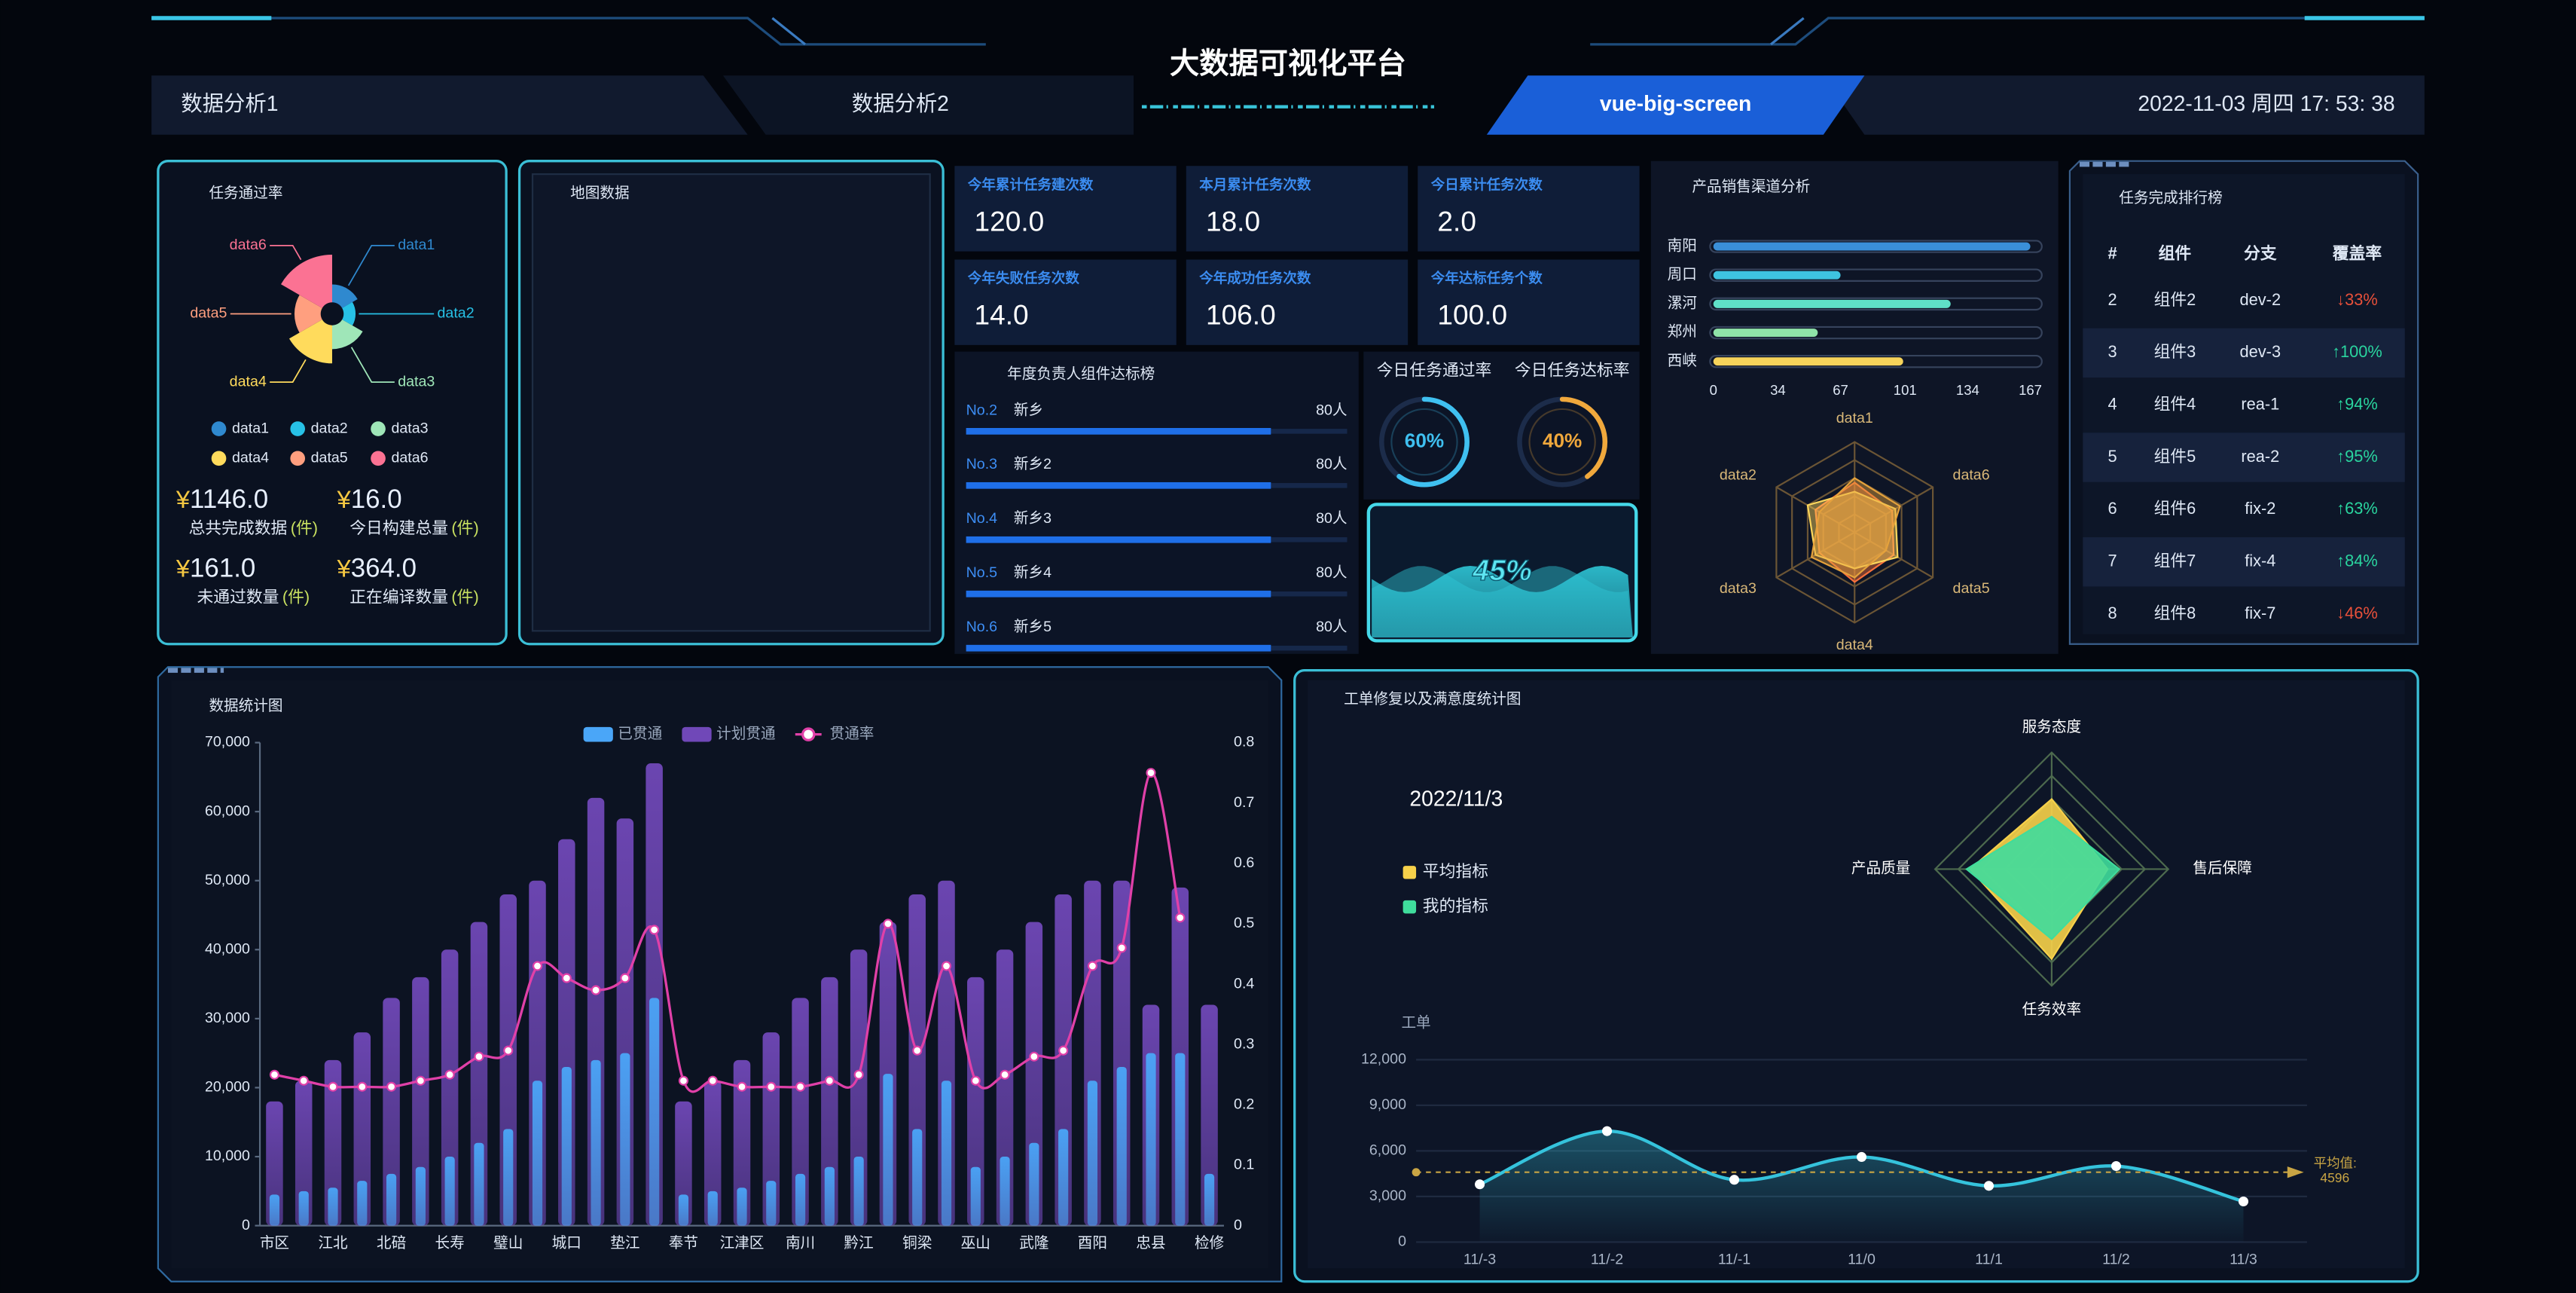  Describe the element at coordinates (230, 104) in the screenshot. I see `nav-item: 数据分析1` at that location.